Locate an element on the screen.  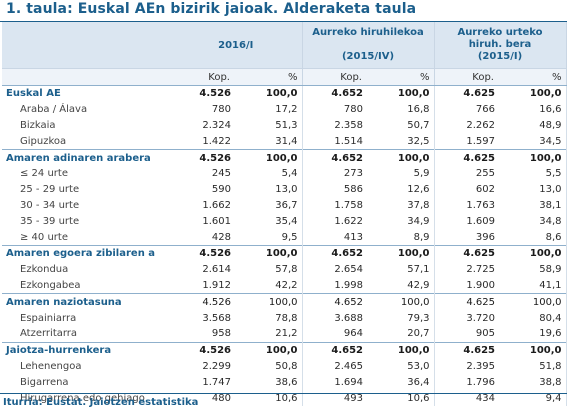
header-same-quarter-prev-year: Aurreko urteko hiruh. bera (2015/I) is located at coordinates (500, 45).